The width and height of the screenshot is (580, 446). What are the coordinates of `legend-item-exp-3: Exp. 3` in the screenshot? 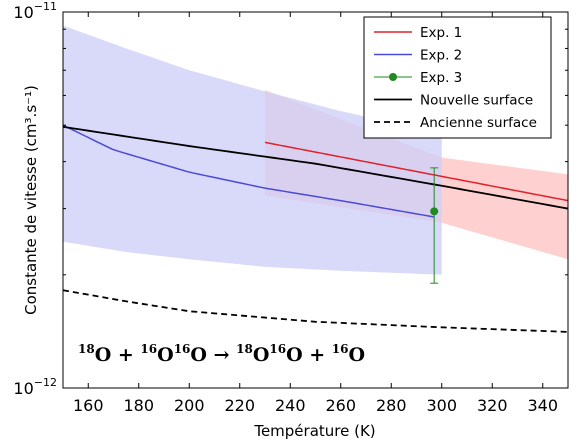 It's located at (418, 78).